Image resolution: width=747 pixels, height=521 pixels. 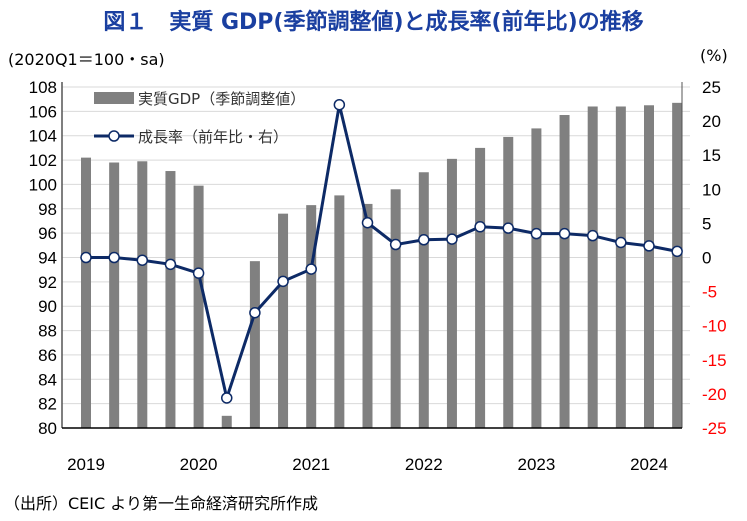 I want to click on legend-line-marker, so click(x=114, y=136).